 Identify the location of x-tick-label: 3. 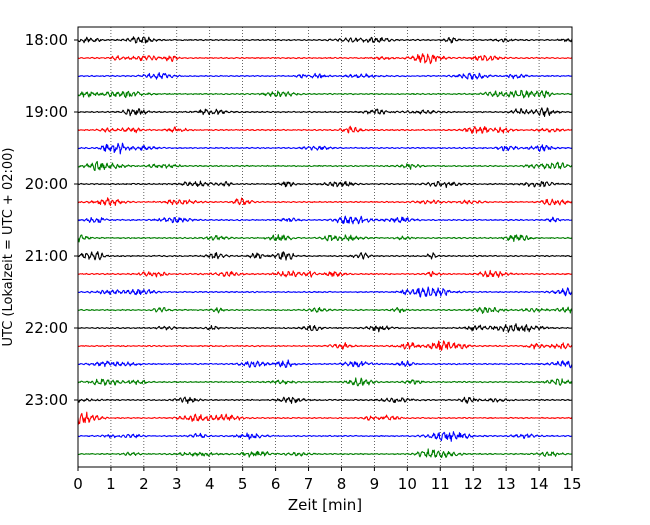
(177, 484).